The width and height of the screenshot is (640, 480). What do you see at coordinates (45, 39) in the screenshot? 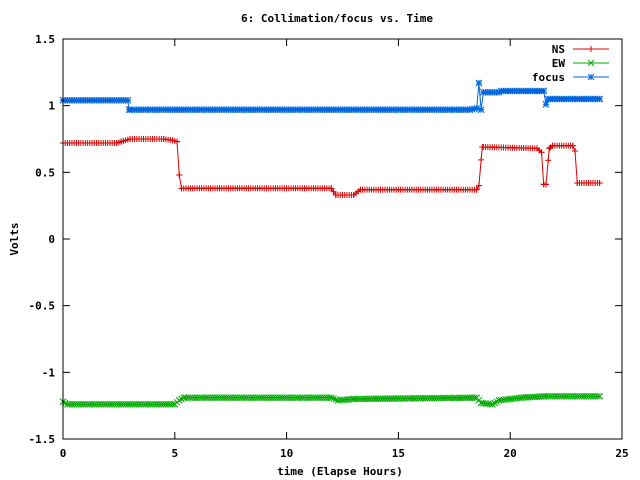
I see `y-tick-label: 1.5` at bounding box center [45, 39].